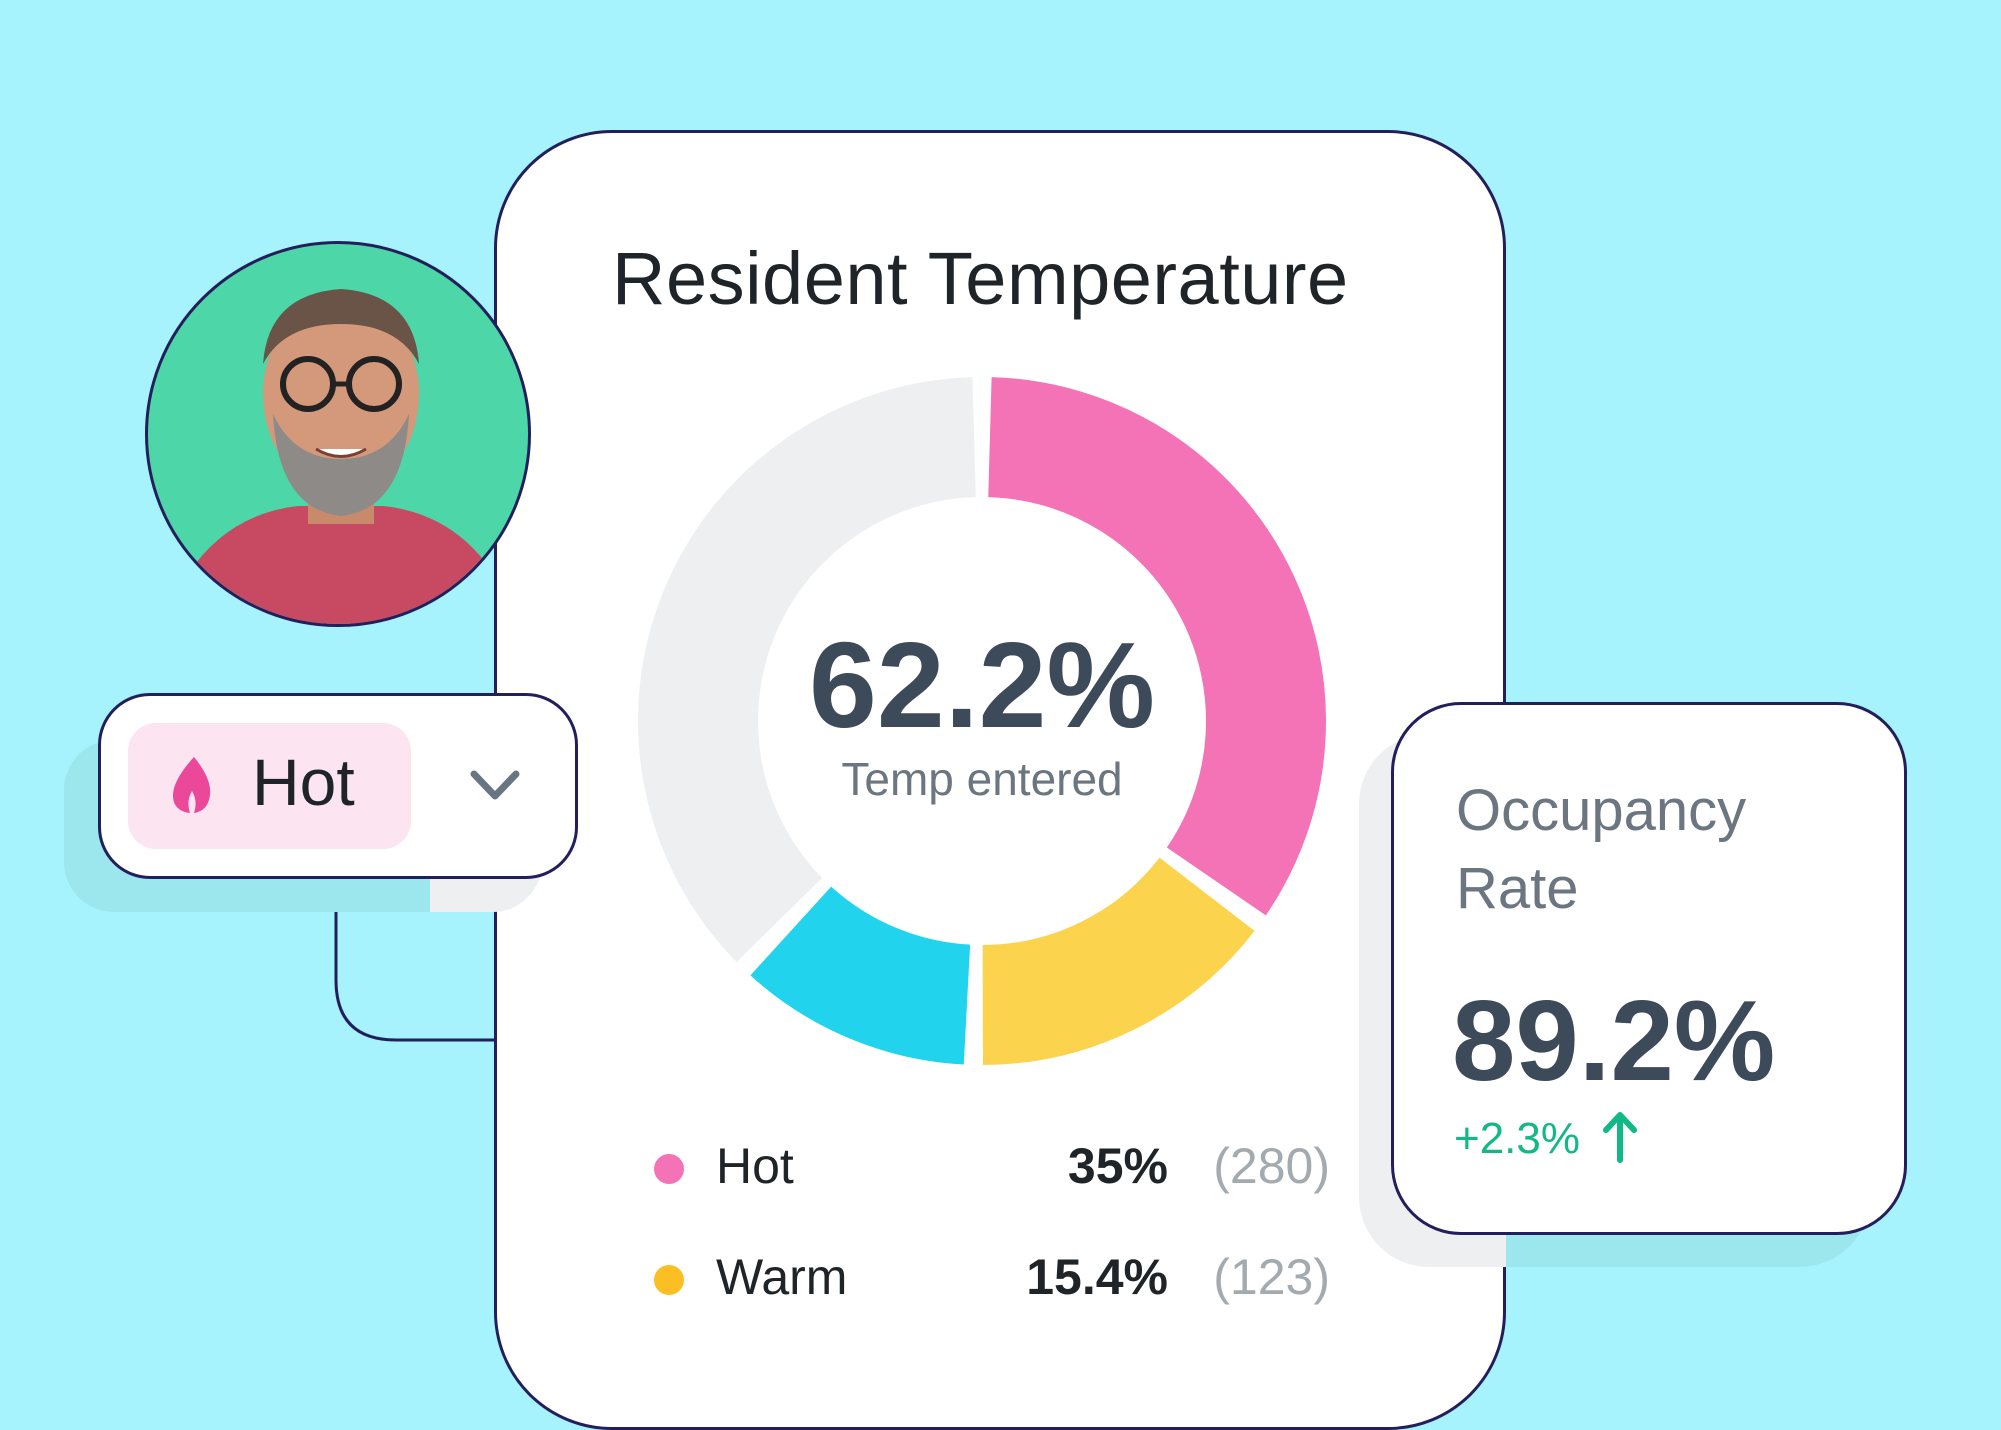 The height and width of the screenshot is (1430, 2001). Describe the element at coordinates (990, 1278) in the screenshot. I see `legend-item-warm: Warm 15.4% (123)` at that location.